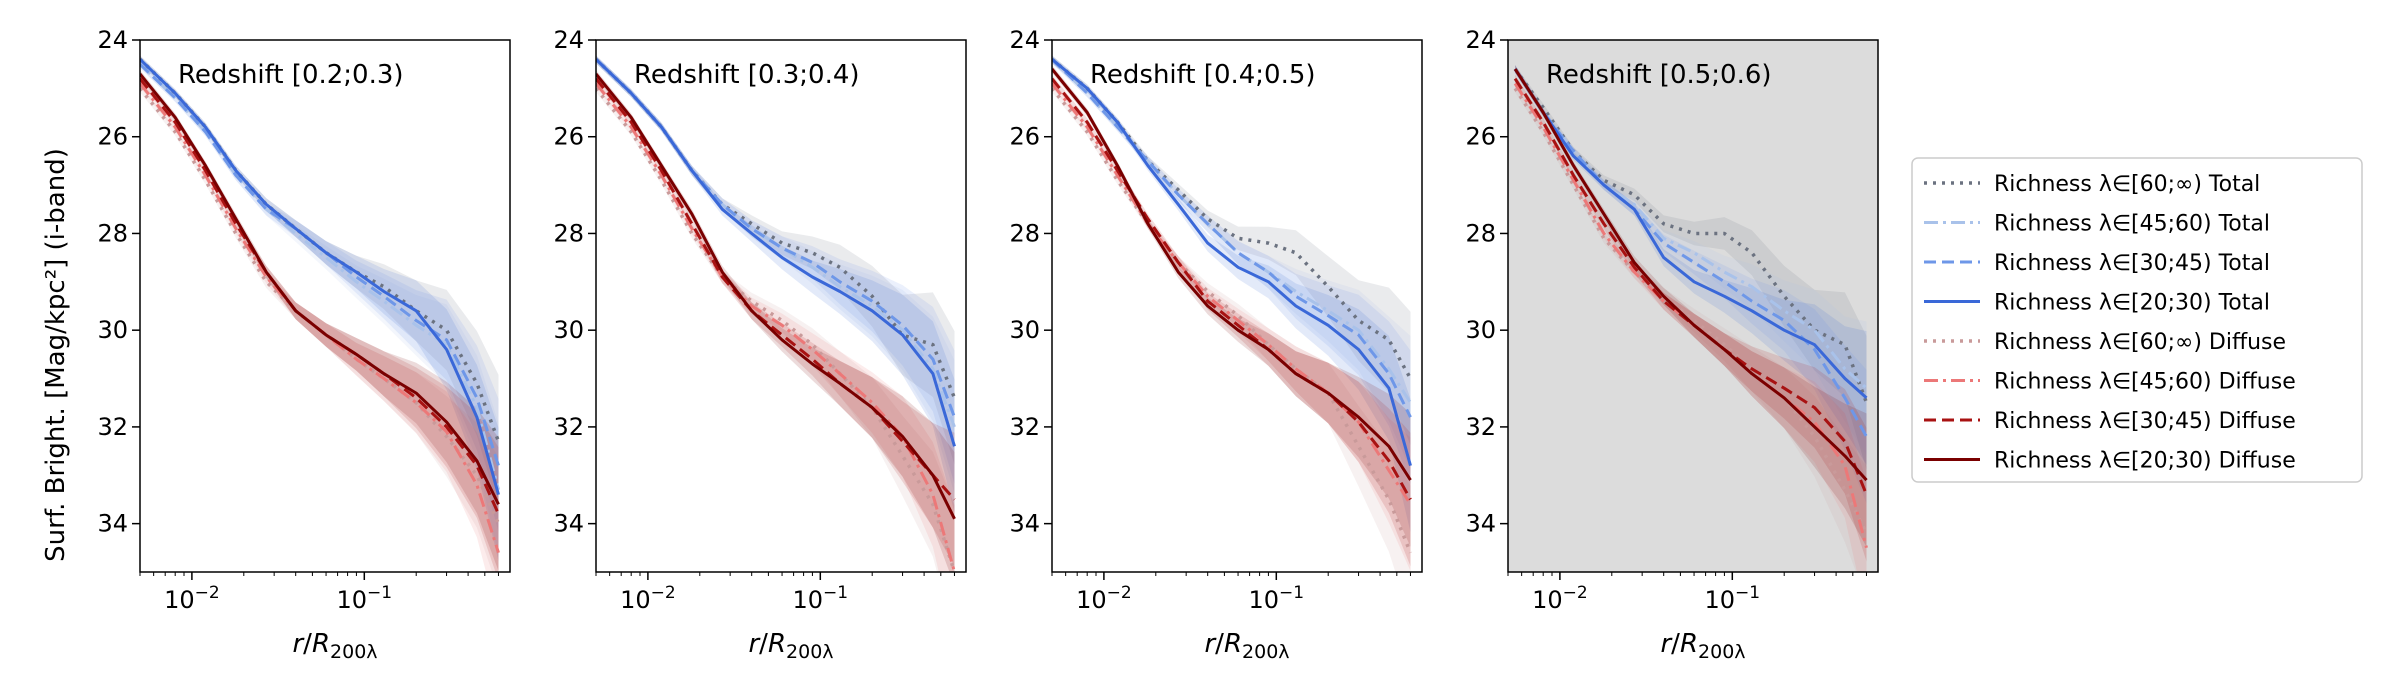 This screenshot has width=2400, height=700. What do you see at coordinates (2145, 382) in the screenshot?
I see `legend-label: Richness λ∈[45;60) Diffuse` at bounding box center [2145, 382].